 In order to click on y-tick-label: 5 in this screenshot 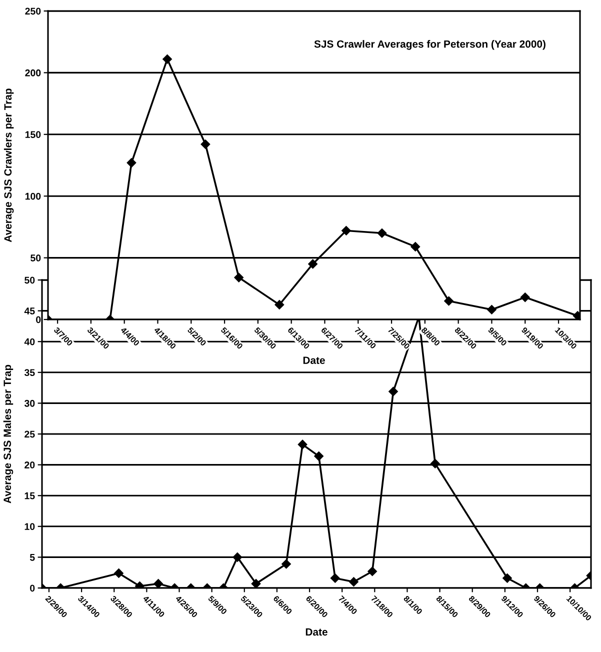, I will do `click(32, 557)`.